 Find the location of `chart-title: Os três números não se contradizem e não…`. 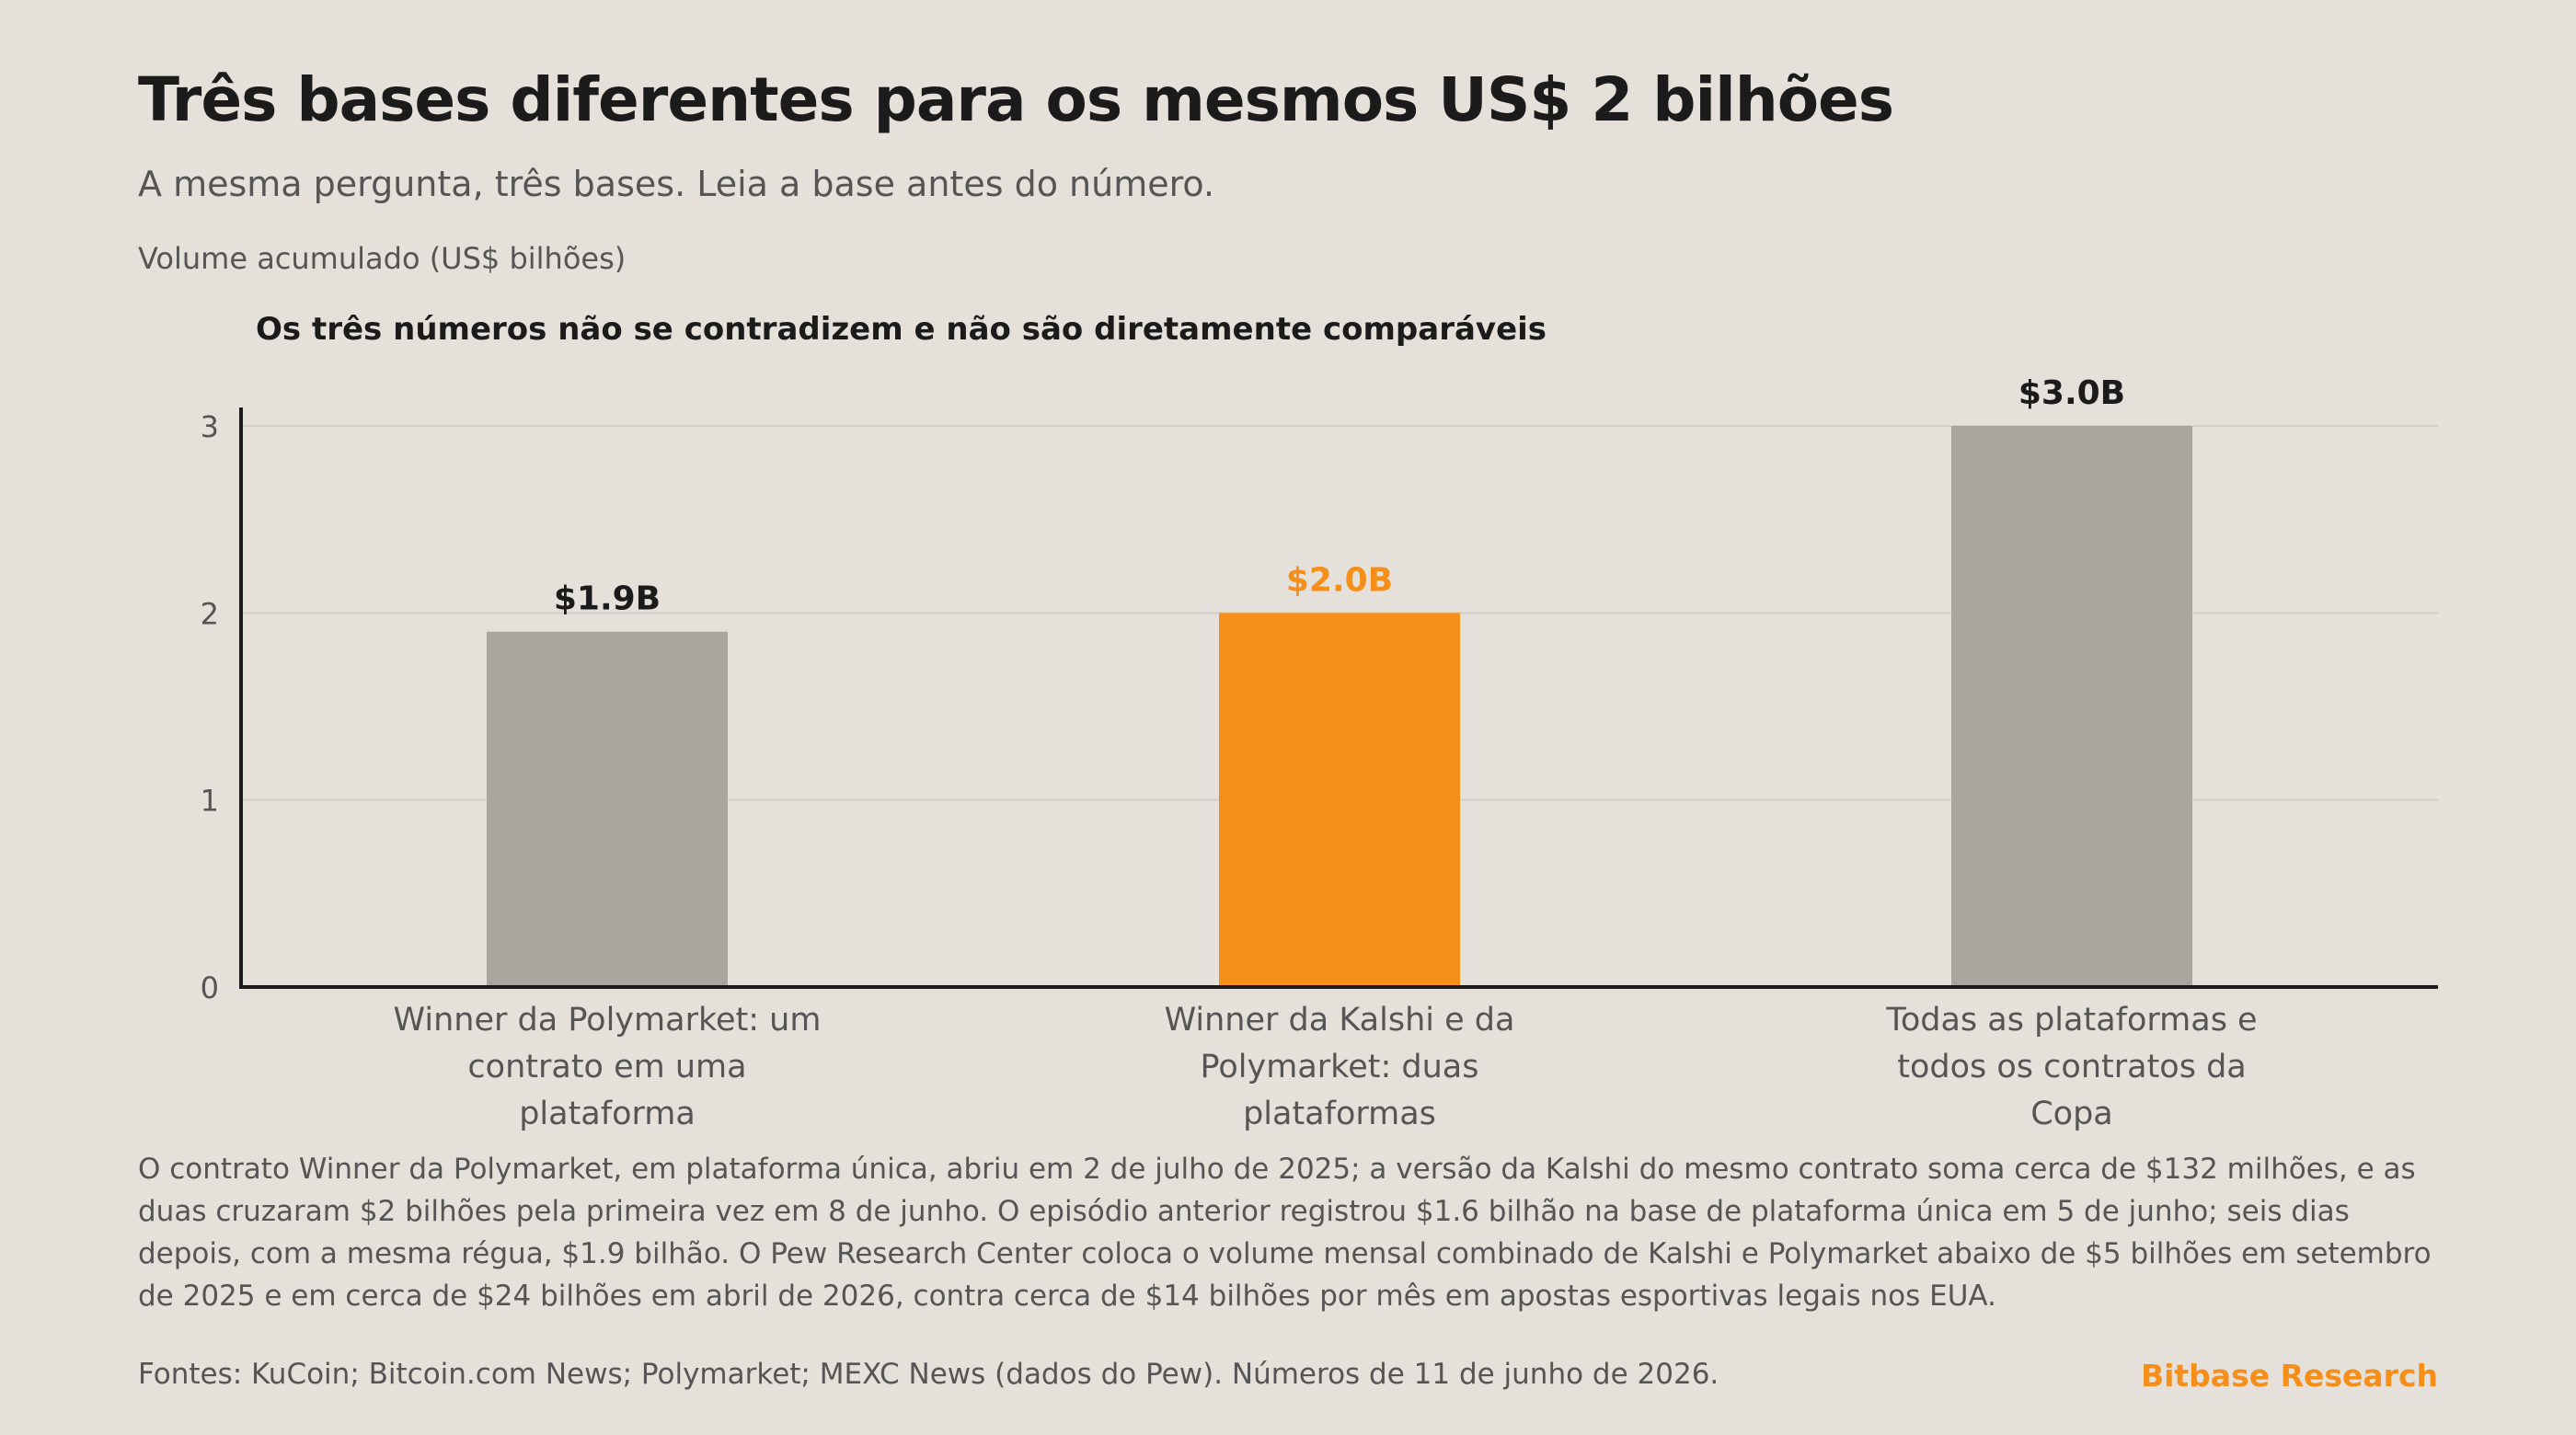

chart-title: Os três números não se contradizem e não… is located at coordinates (901, 329).